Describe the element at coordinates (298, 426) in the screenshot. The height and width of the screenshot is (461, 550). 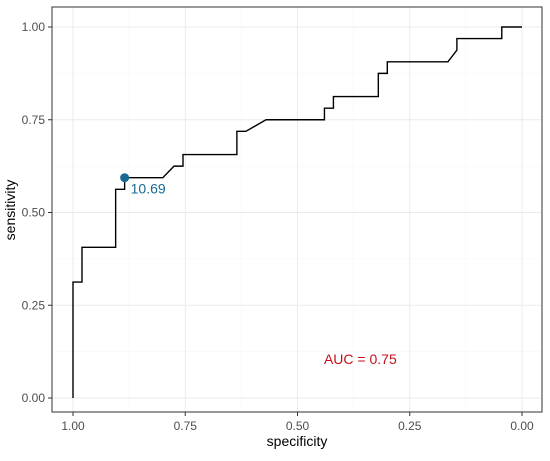
I see `x-tick-label: 0.50` at that location.